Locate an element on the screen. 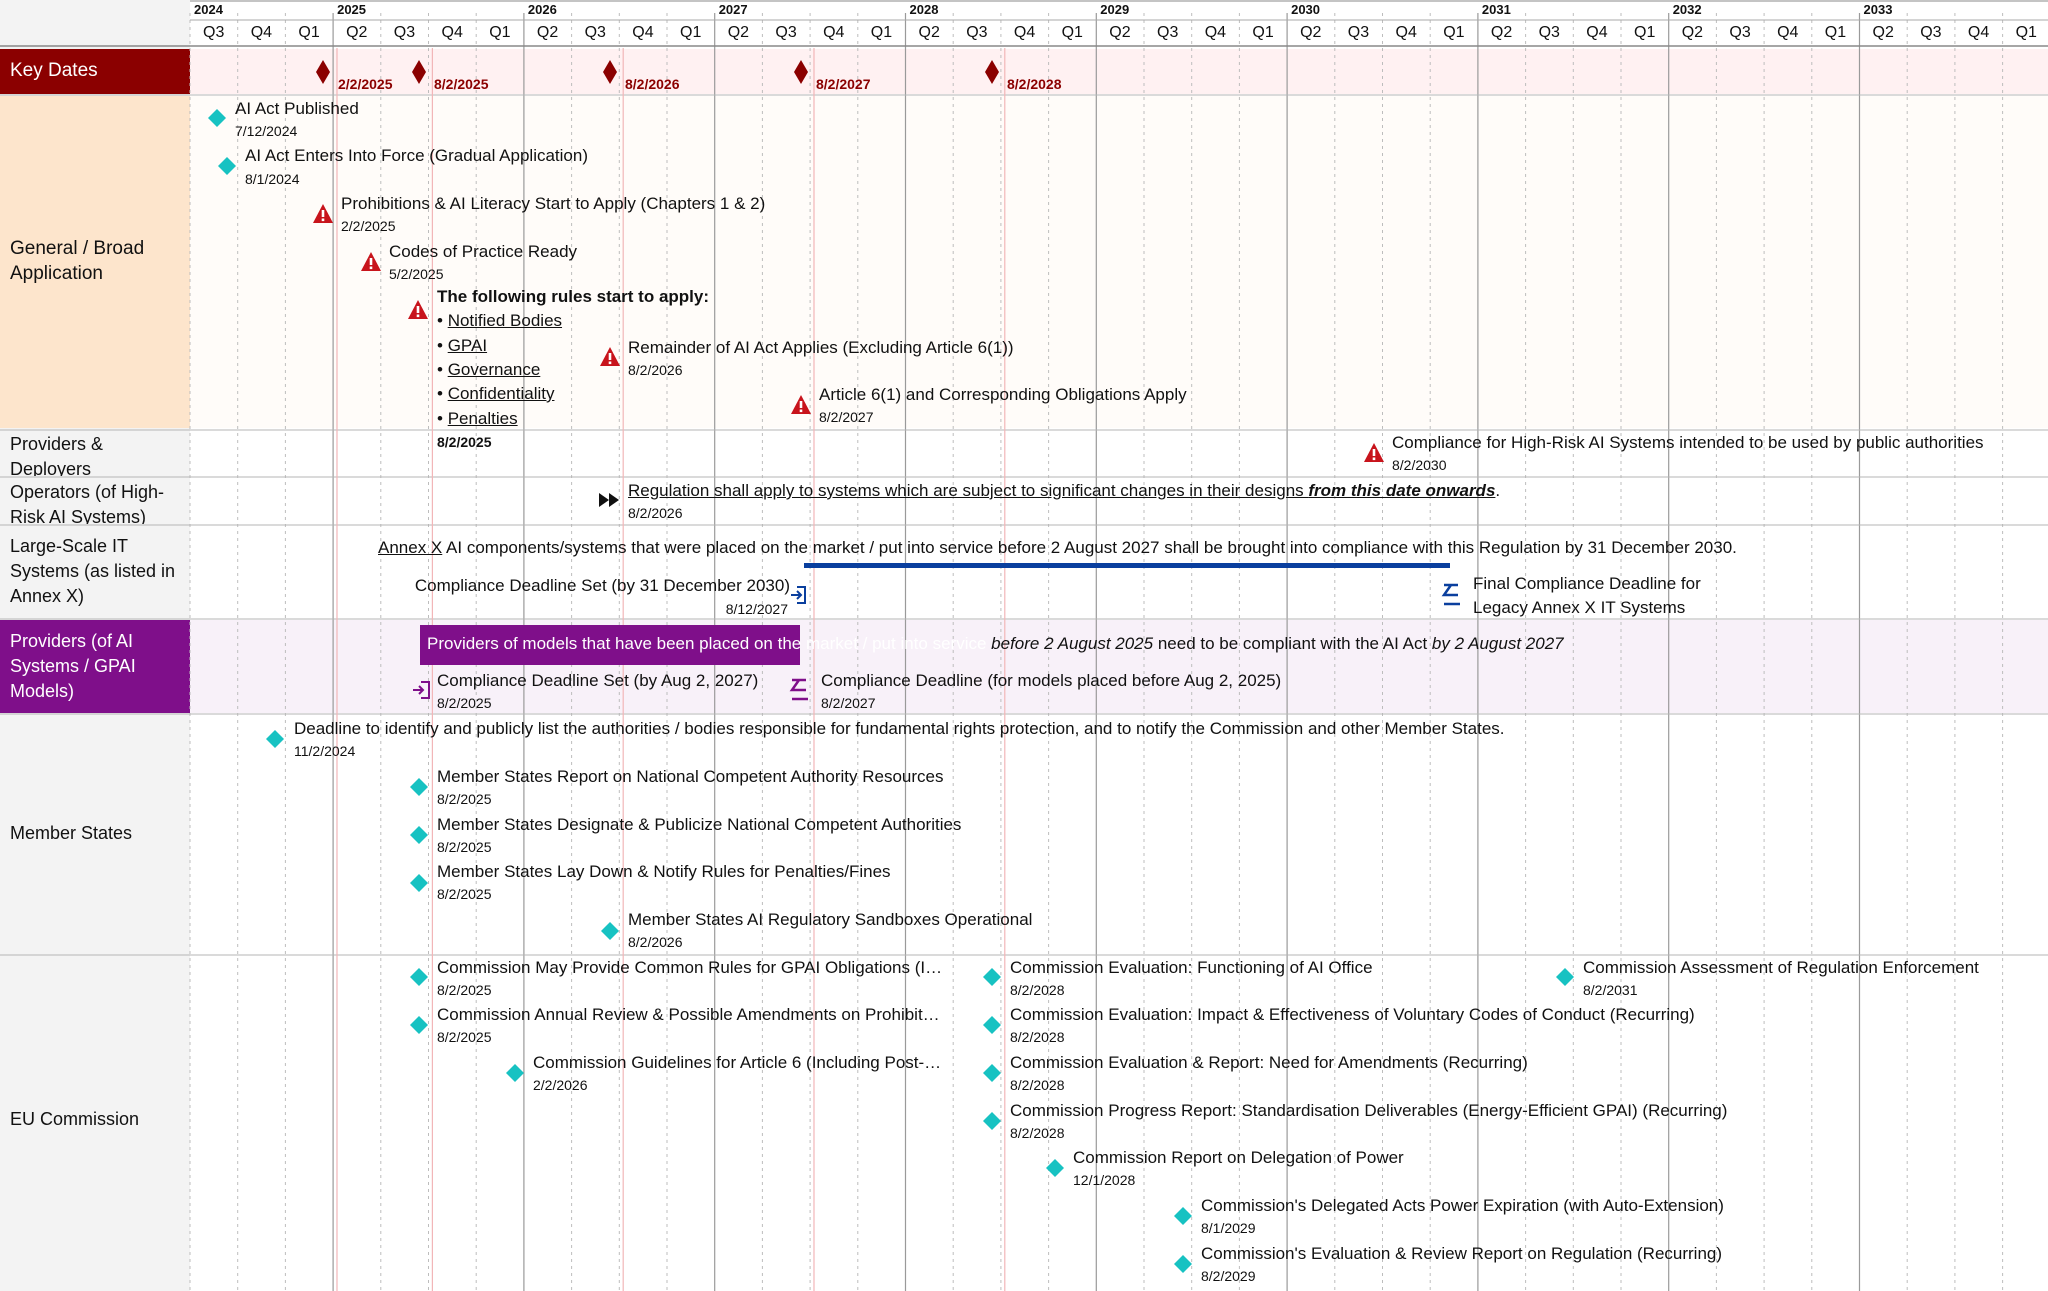  year-label: 2027 is located at coordinates (733, 9).